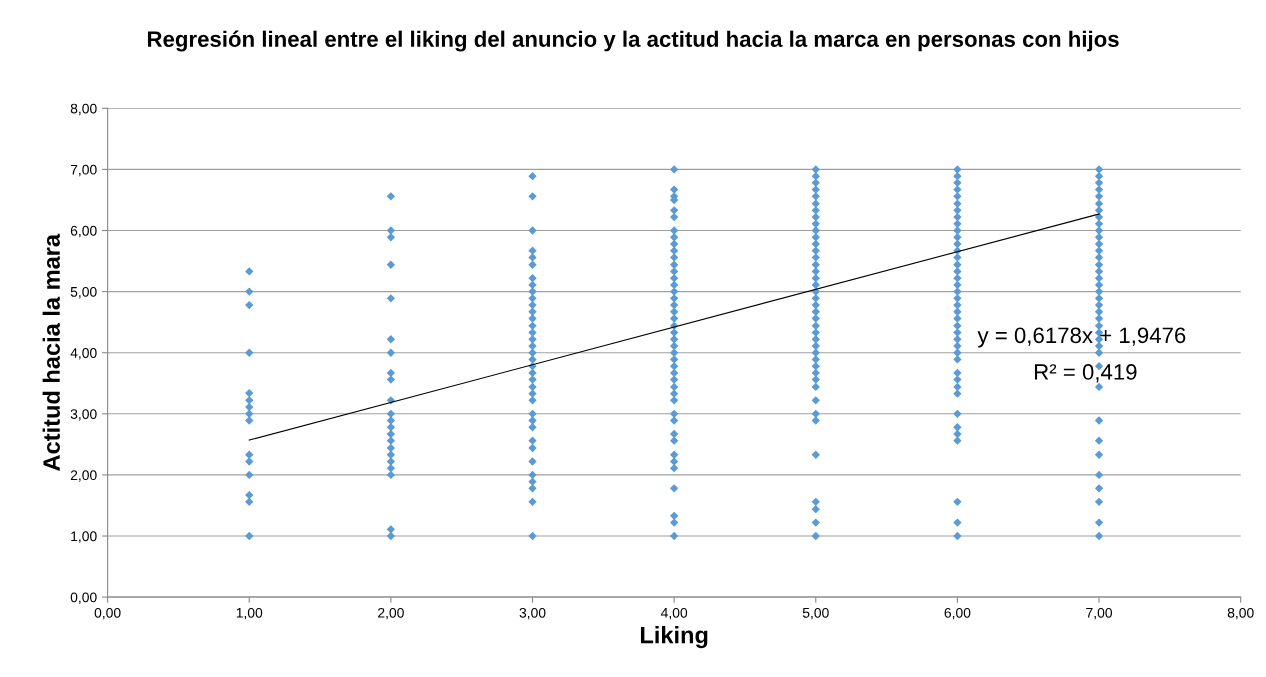 The width and height of the screenshot is (1266, 677). What do you see at coordinates (957, 613) in the screenshot?
I see `x-tick-label: 6,00` at bounding box center [957, 613].